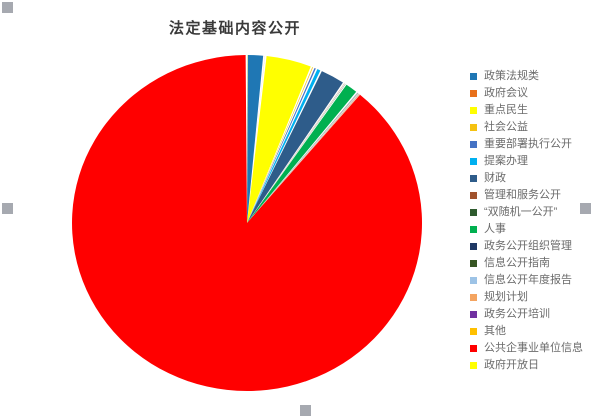 This screenshot has height=420, width=612. What do you see at coordinates (506, 127) in the screenshot?
I see `legend-item-label: 社会公益` at bounding box center [506, 127].